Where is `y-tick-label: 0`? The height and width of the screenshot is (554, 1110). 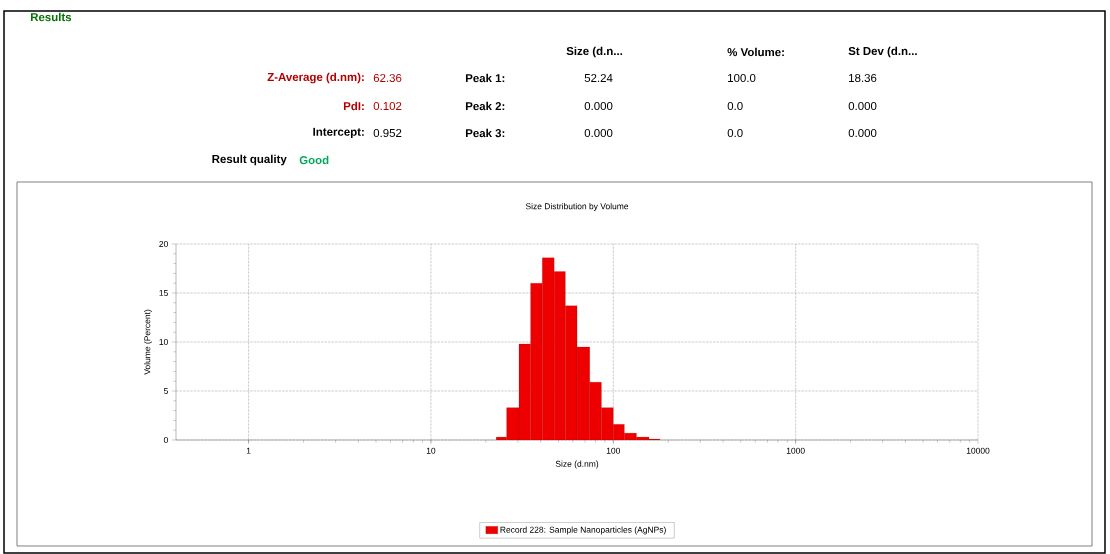
y-tick-label: 0 is located at coordinates (165, 440).